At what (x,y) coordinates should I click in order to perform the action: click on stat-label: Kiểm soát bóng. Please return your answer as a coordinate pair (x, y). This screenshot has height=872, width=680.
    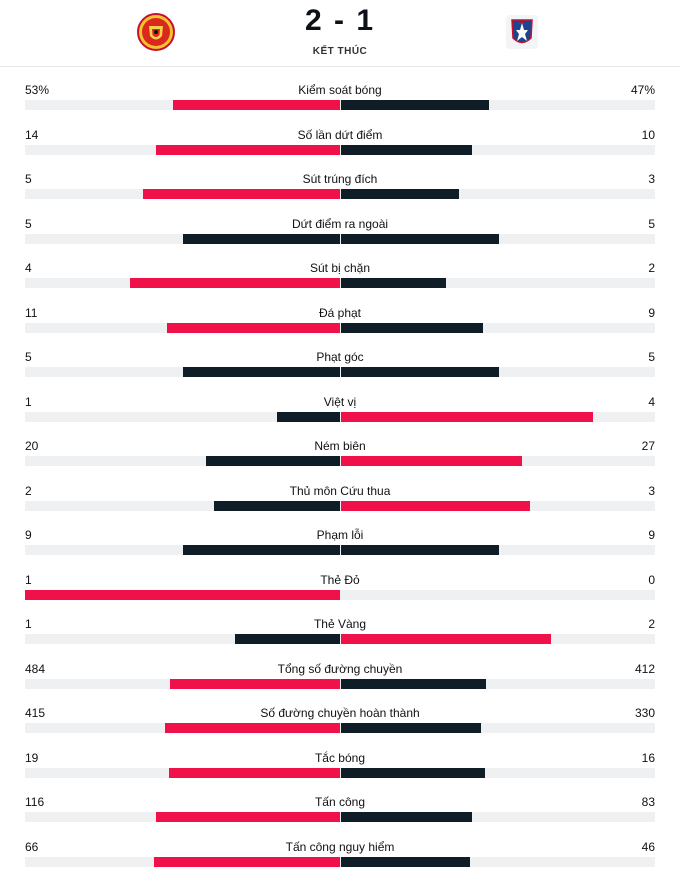
    Looking at the image, I should click on (340, 90).